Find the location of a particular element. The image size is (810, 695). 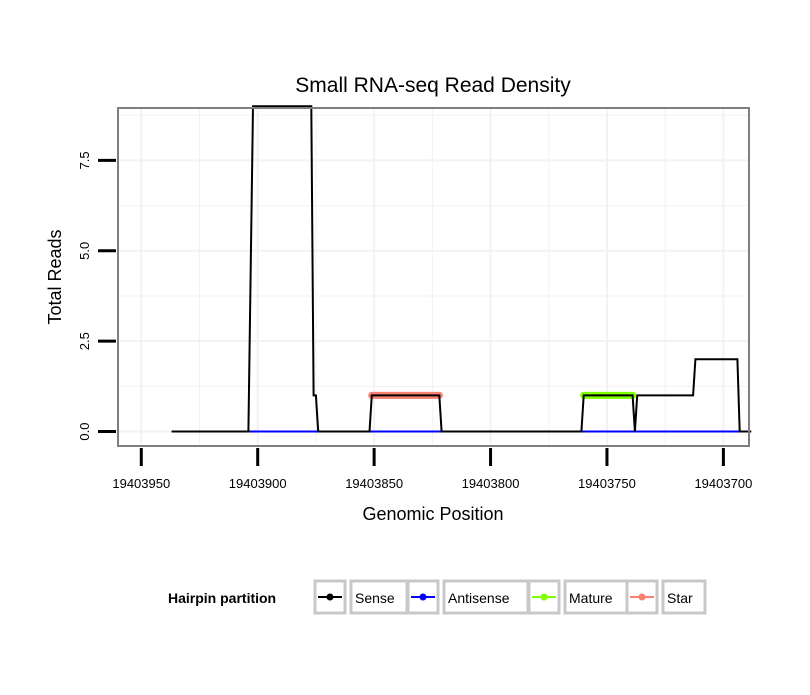

x-tick-label: 19403700 is located at coordinates (723, 483).